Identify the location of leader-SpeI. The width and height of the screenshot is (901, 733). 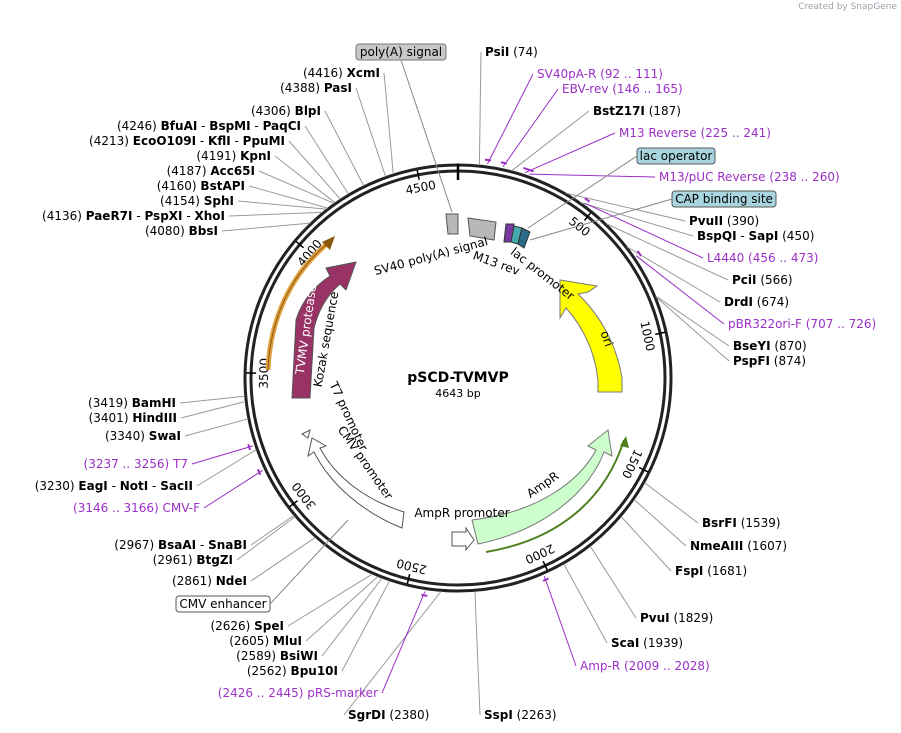
(330, 600).